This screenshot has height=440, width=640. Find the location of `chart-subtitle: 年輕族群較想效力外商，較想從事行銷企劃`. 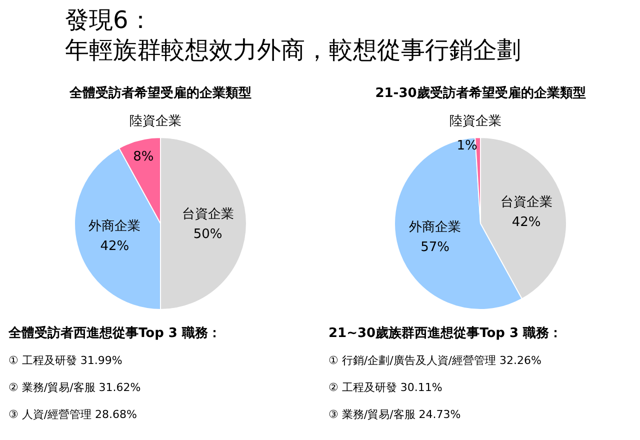

chart-subtitle: 年輕族群較想效力外商，較想從事行銷企劃 is located at coordinates (293, 50).